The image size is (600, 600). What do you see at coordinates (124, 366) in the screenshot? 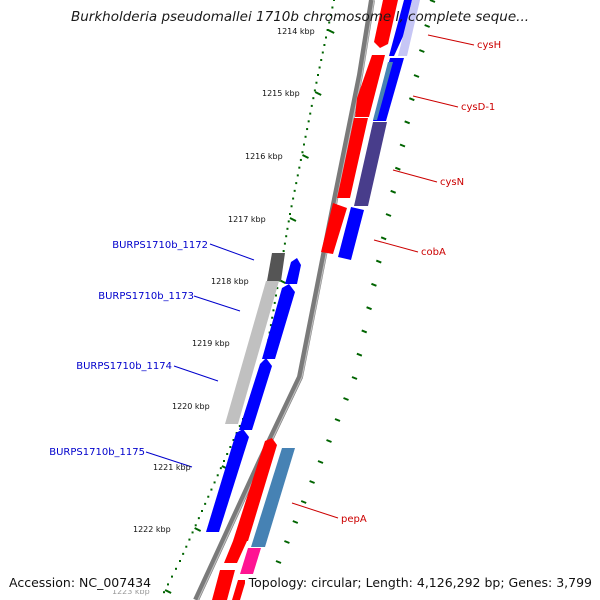
I see `gene-label-1174: BURPS1710b_1174` at bounding box center [124, 366].